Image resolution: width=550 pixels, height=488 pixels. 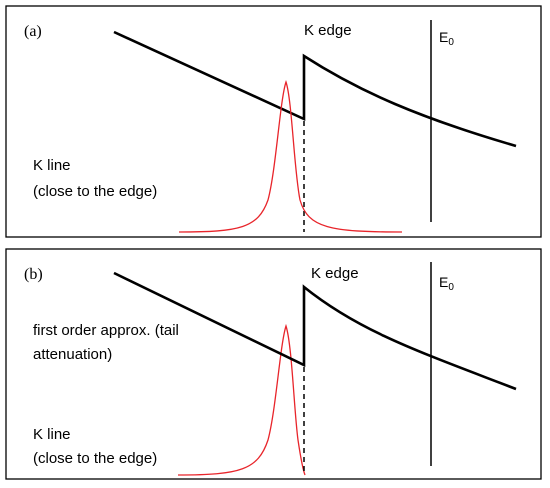 What do you see at coordinates (446, 283) in the screenshot?
I see `panel-b-e0-label: E0` at bounding box center [446, 283].